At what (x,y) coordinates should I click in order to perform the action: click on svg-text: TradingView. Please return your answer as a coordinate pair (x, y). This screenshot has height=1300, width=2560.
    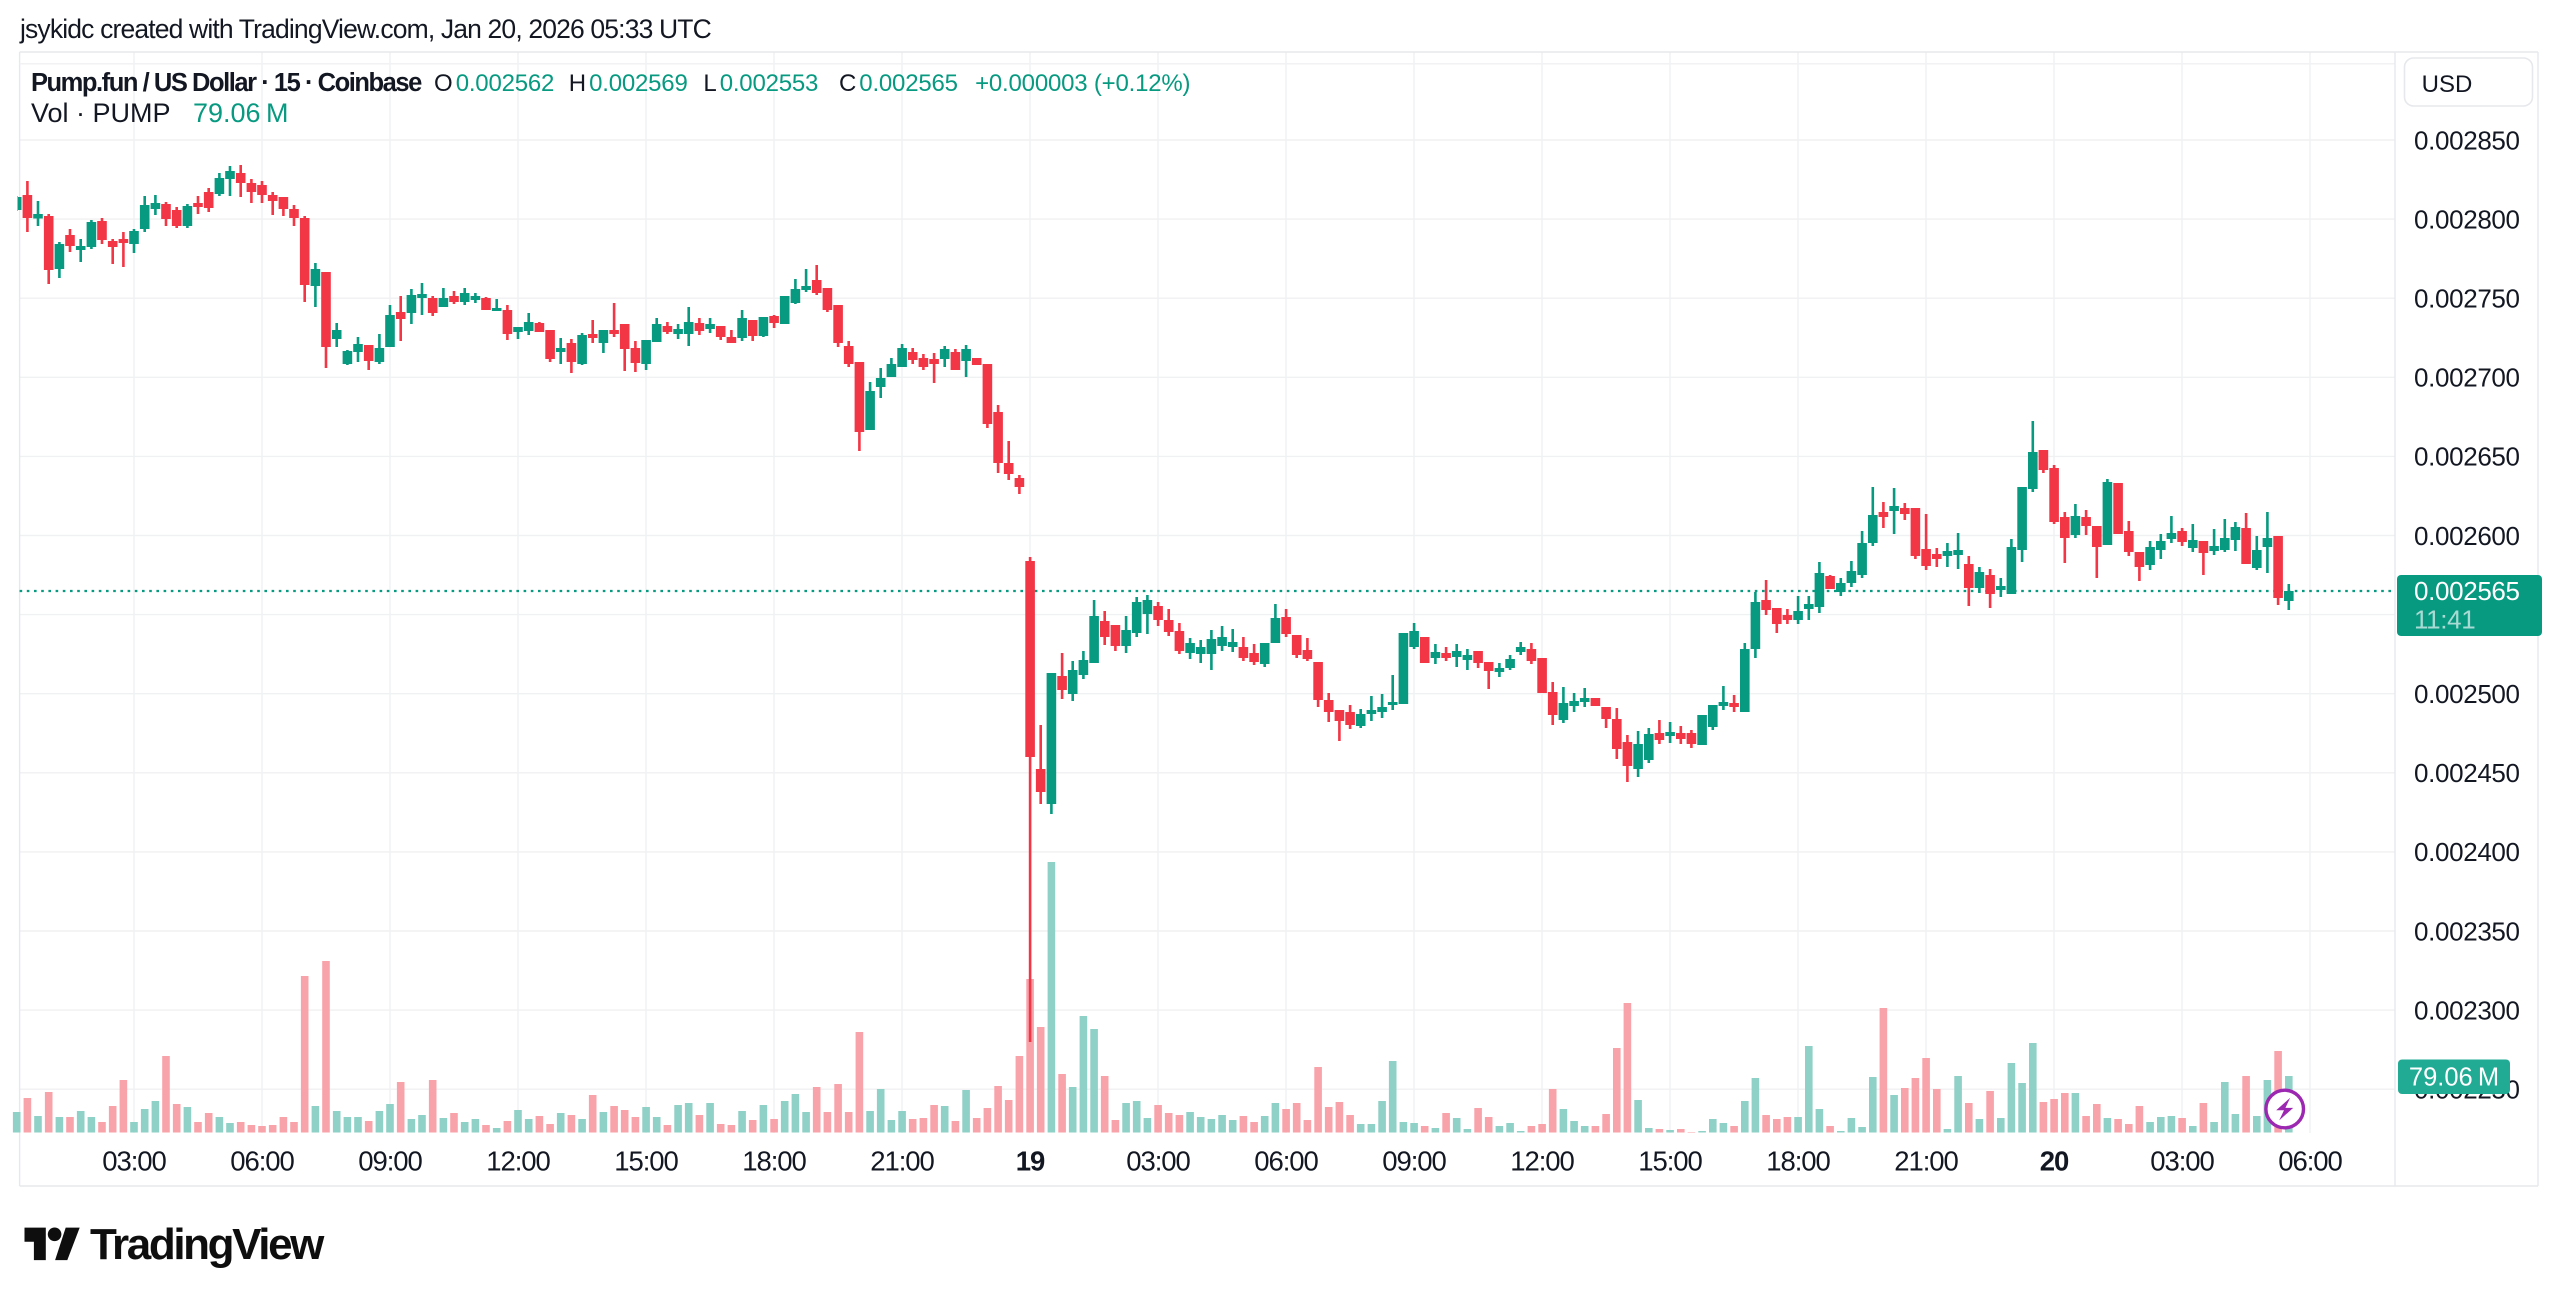
    Looking at the image, I should click on (207, 1244).